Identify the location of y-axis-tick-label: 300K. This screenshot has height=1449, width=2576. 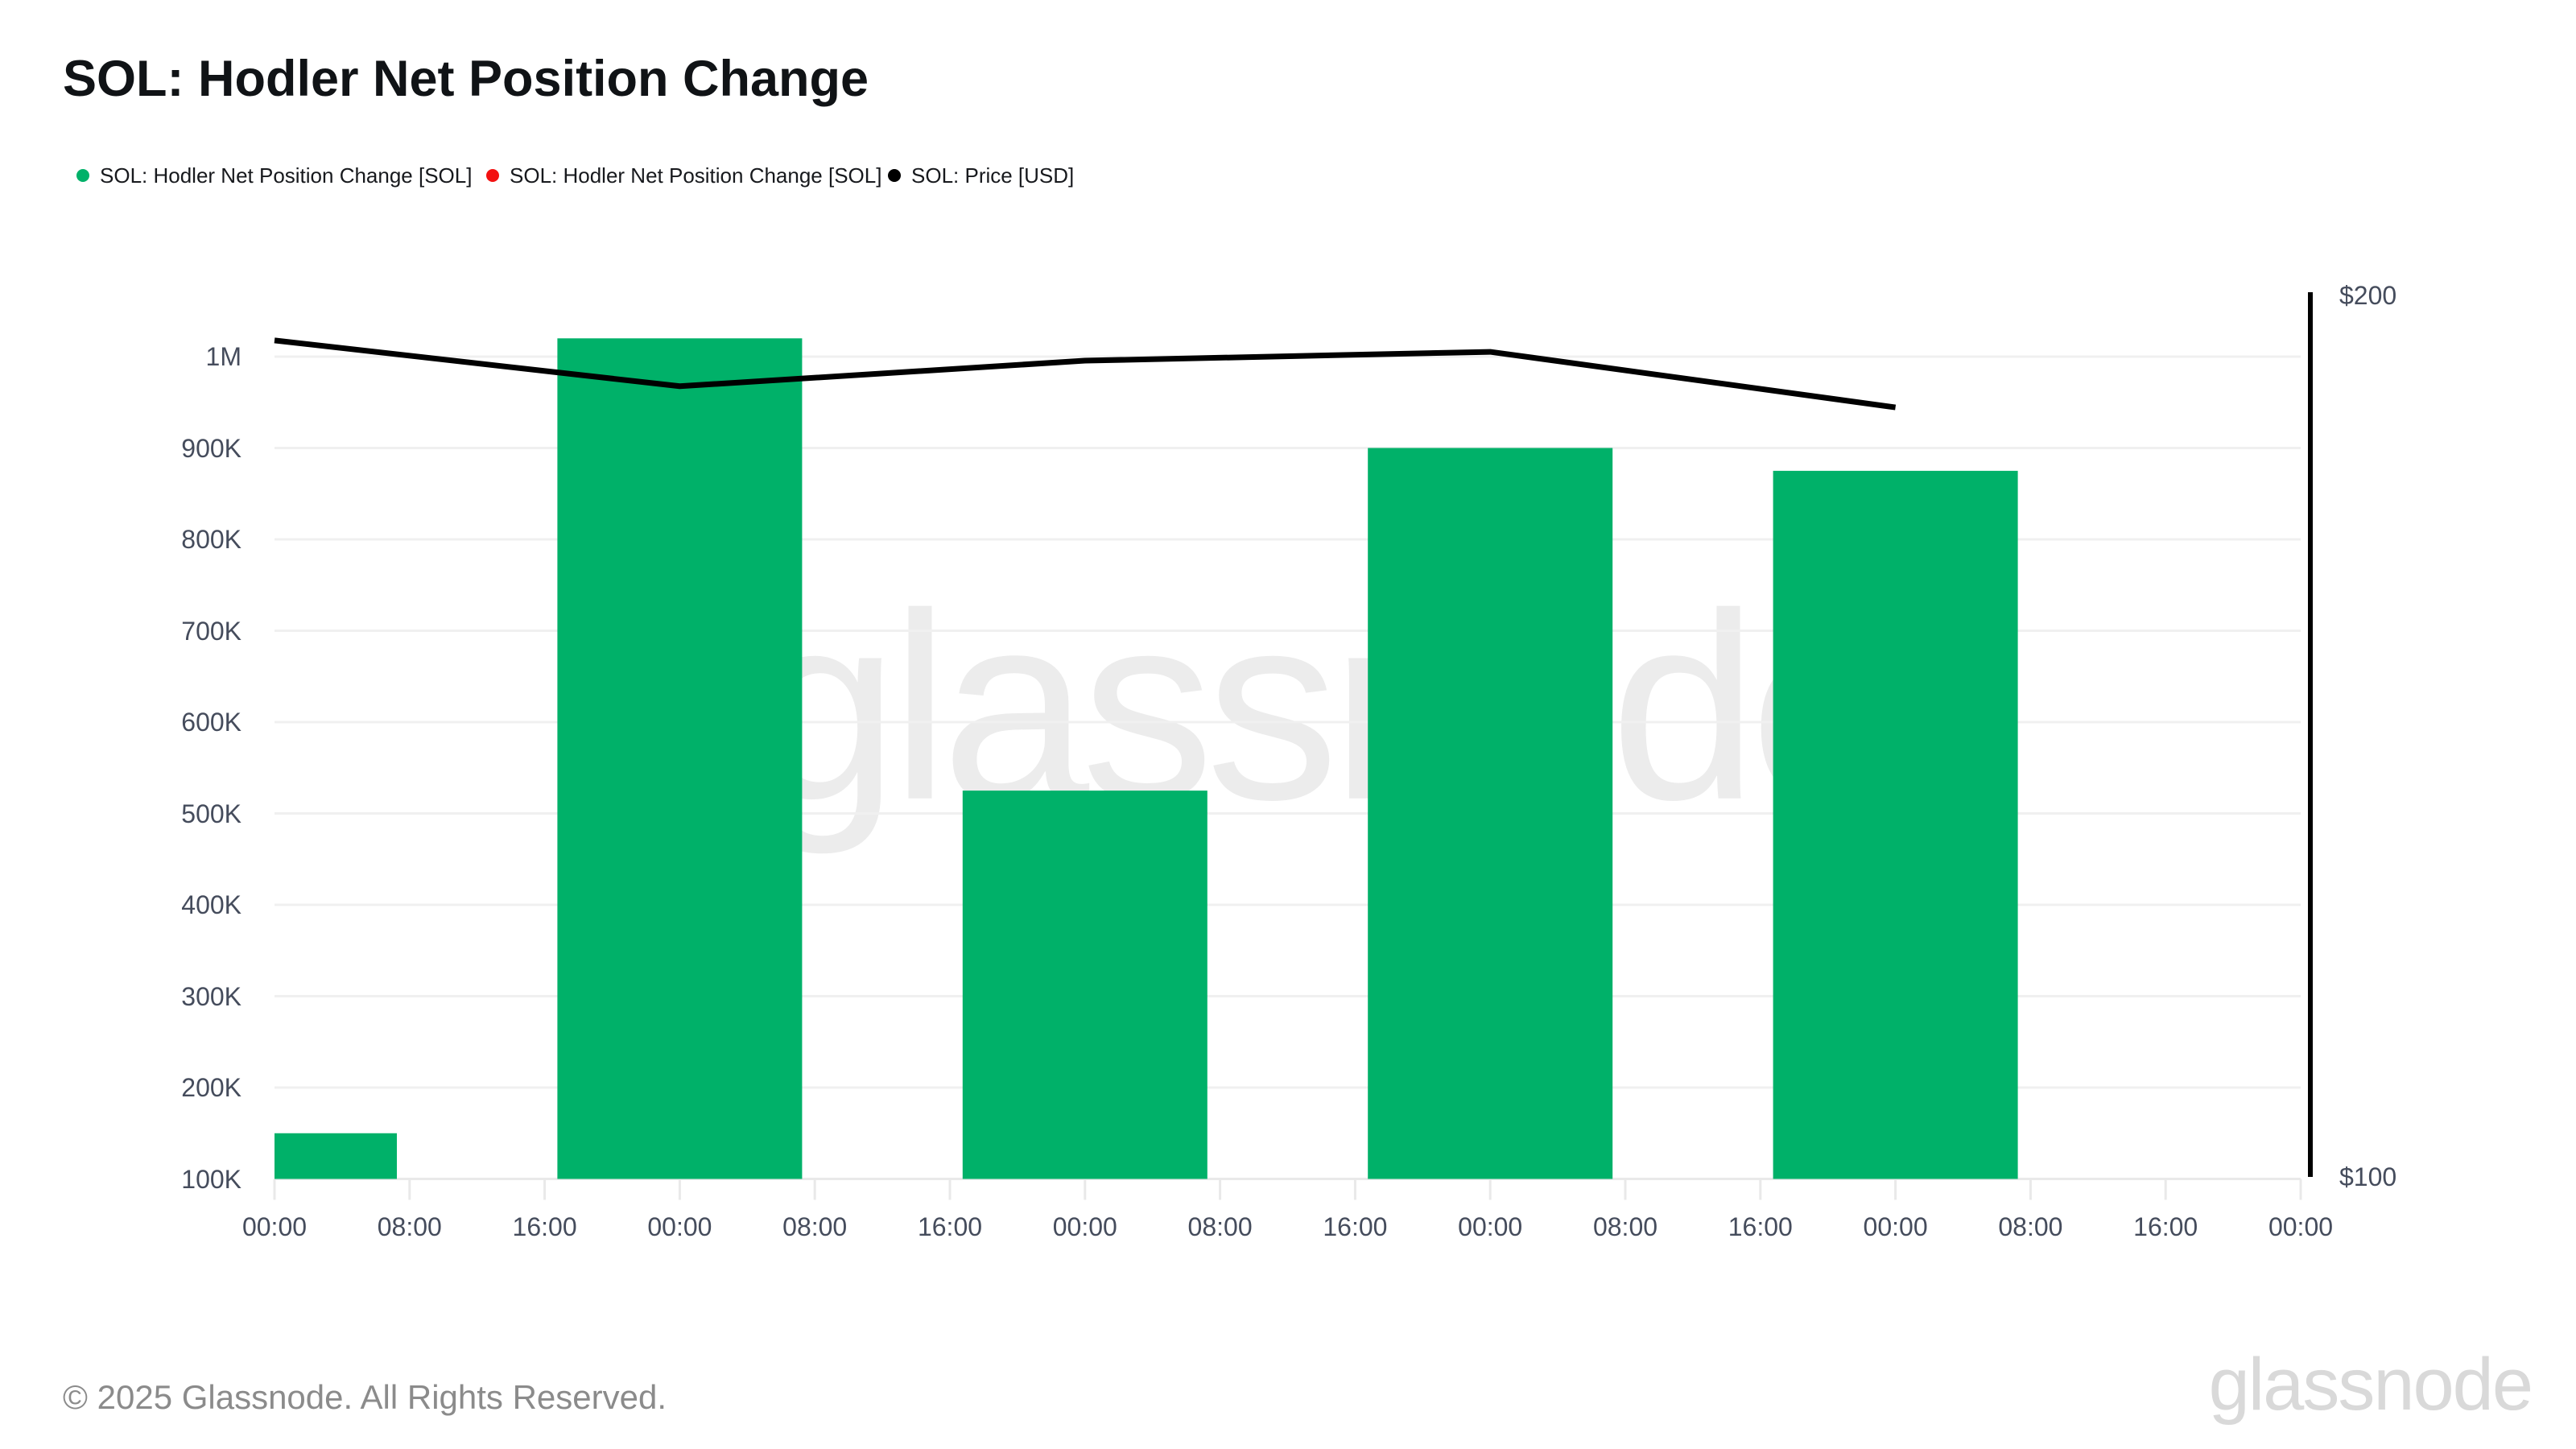
(211, 996).